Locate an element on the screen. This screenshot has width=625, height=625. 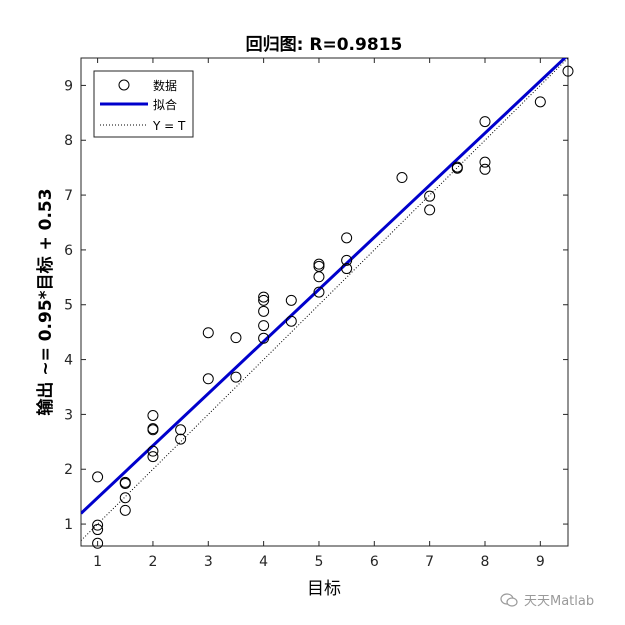
y-tick-label: 9 is located at coordinates (68, 86).